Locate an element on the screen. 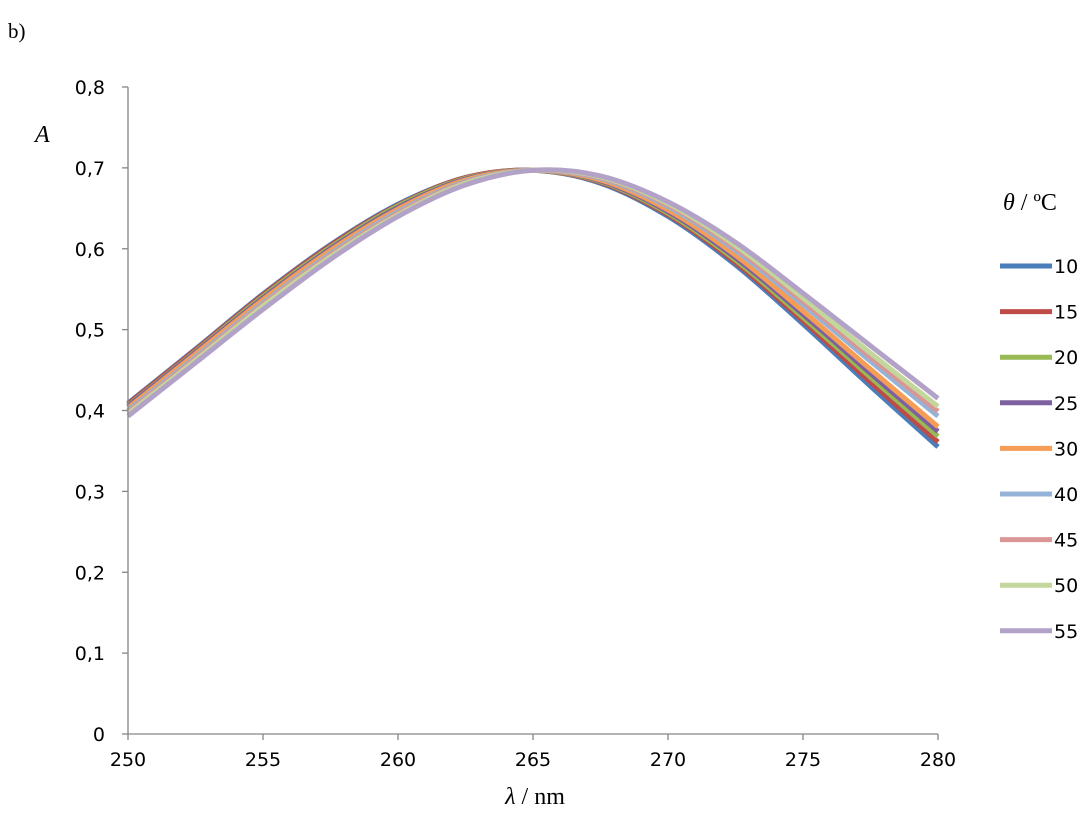 This screenshot has width=1089, height=829. x-tick-label: 275 is located at coordinates (803, 760).